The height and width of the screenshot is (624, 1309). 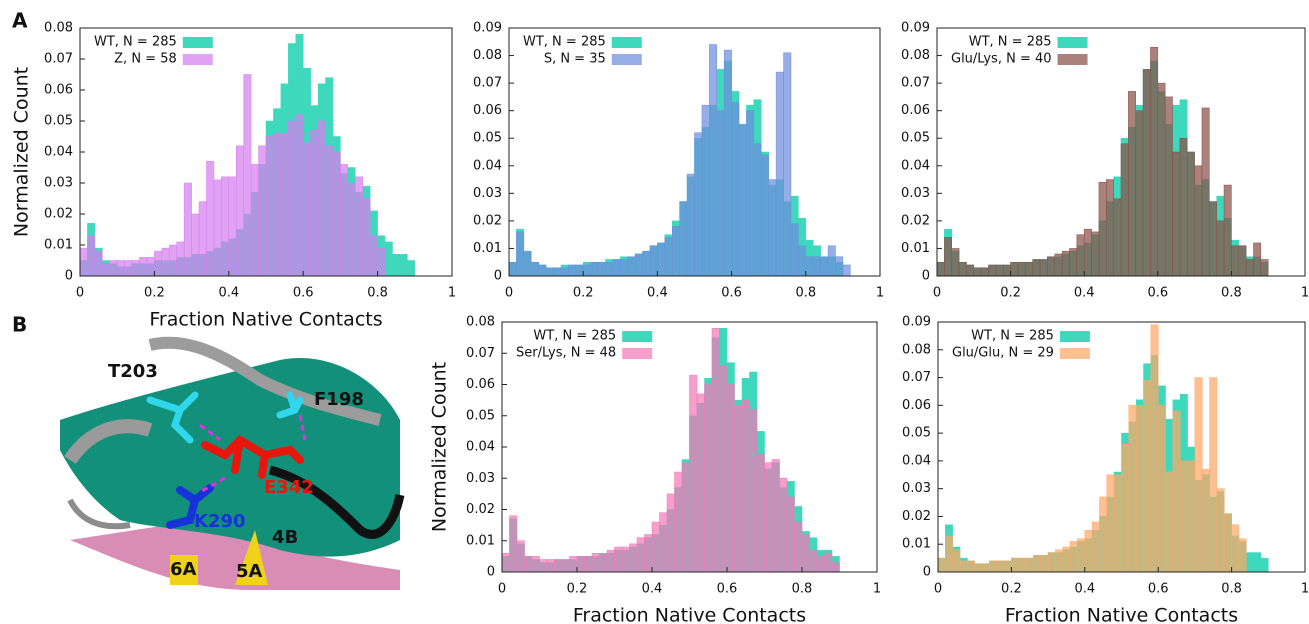 I want to click on residue-label: F198, so click(x=339, y=399).